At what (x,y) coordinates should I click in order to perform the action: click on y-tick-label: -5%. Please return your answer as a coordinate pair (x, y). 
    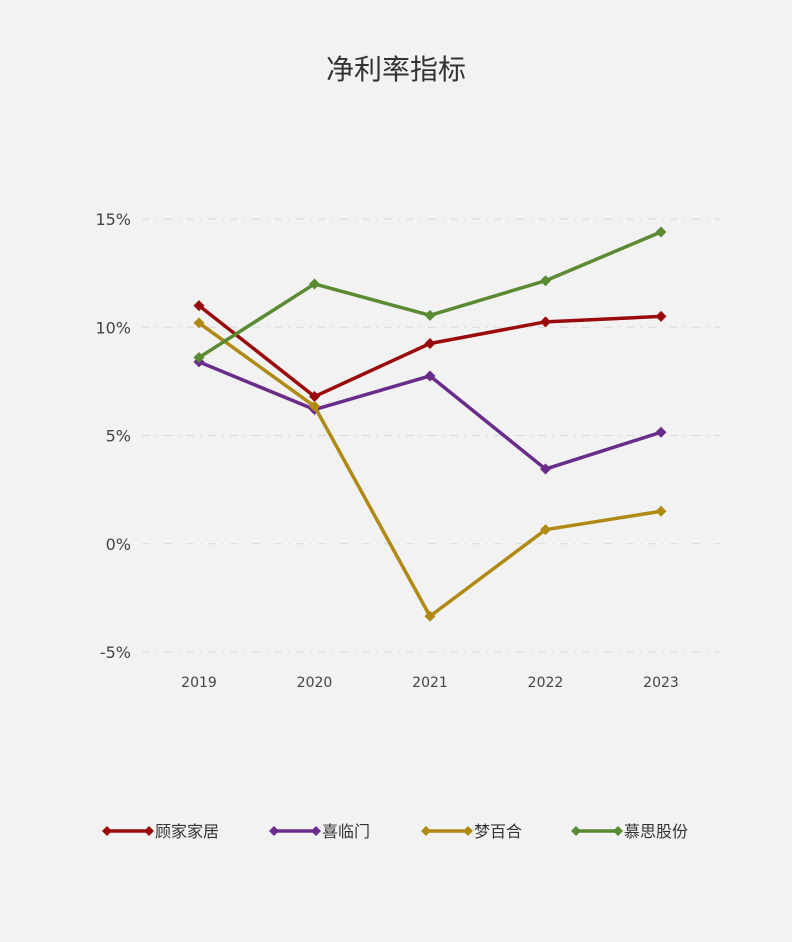
    Looking at the image, I should click on (115, 652).